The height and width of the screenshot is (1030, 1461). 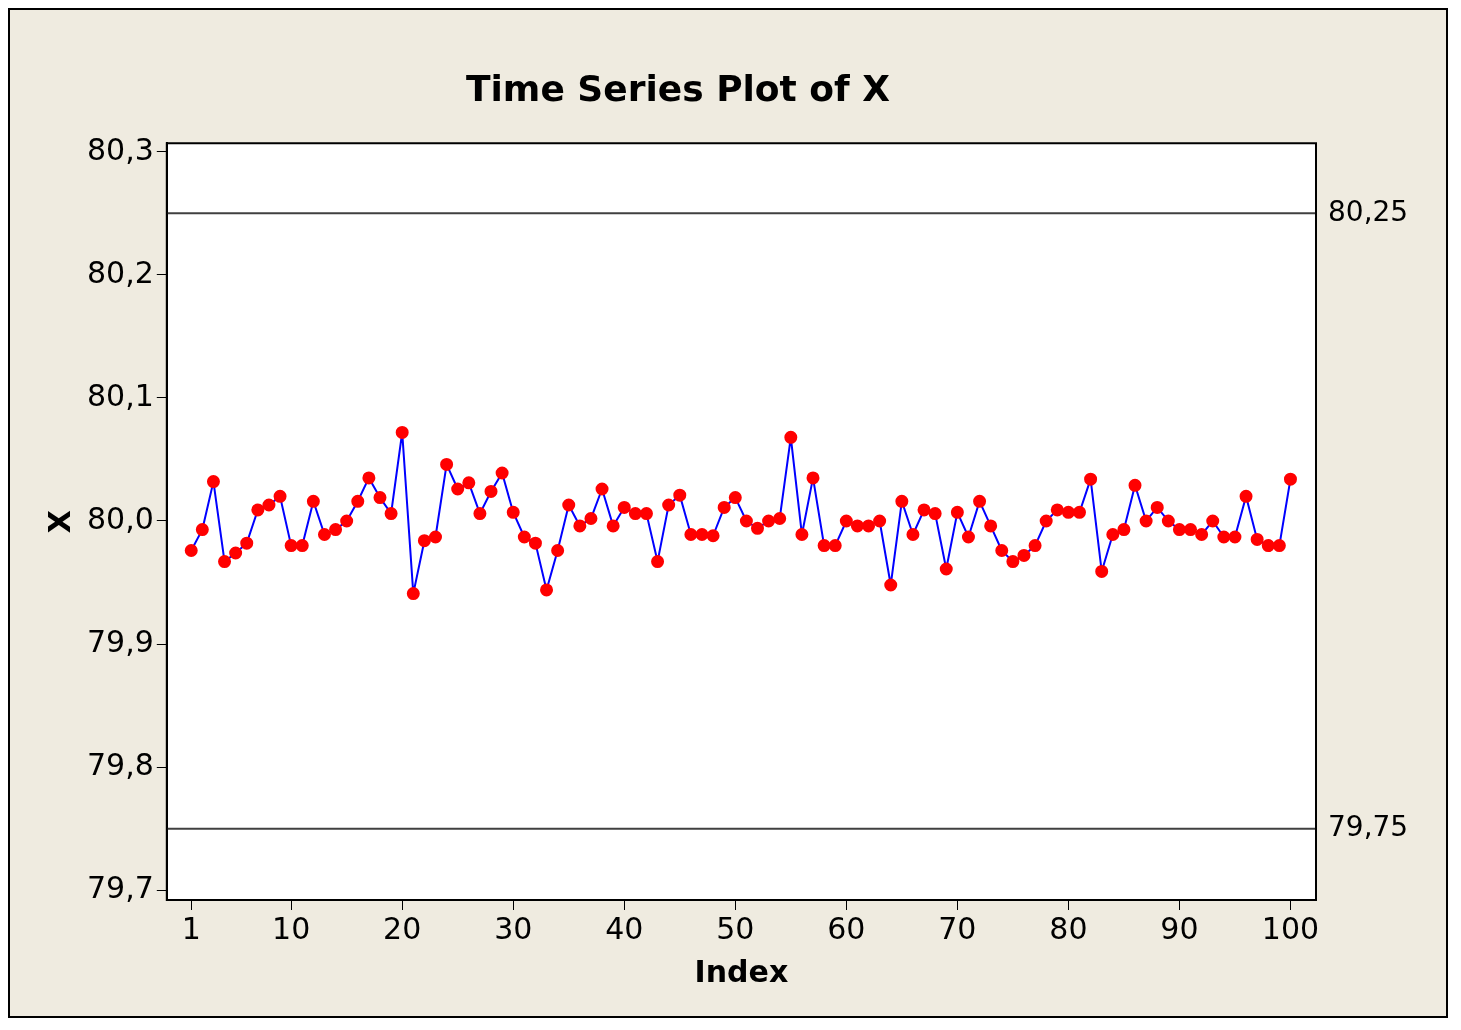 What do you see at coordinates (513, 928) in the screenshot?
I see `x-tick-label: 30` at bounding box center [513, 928].